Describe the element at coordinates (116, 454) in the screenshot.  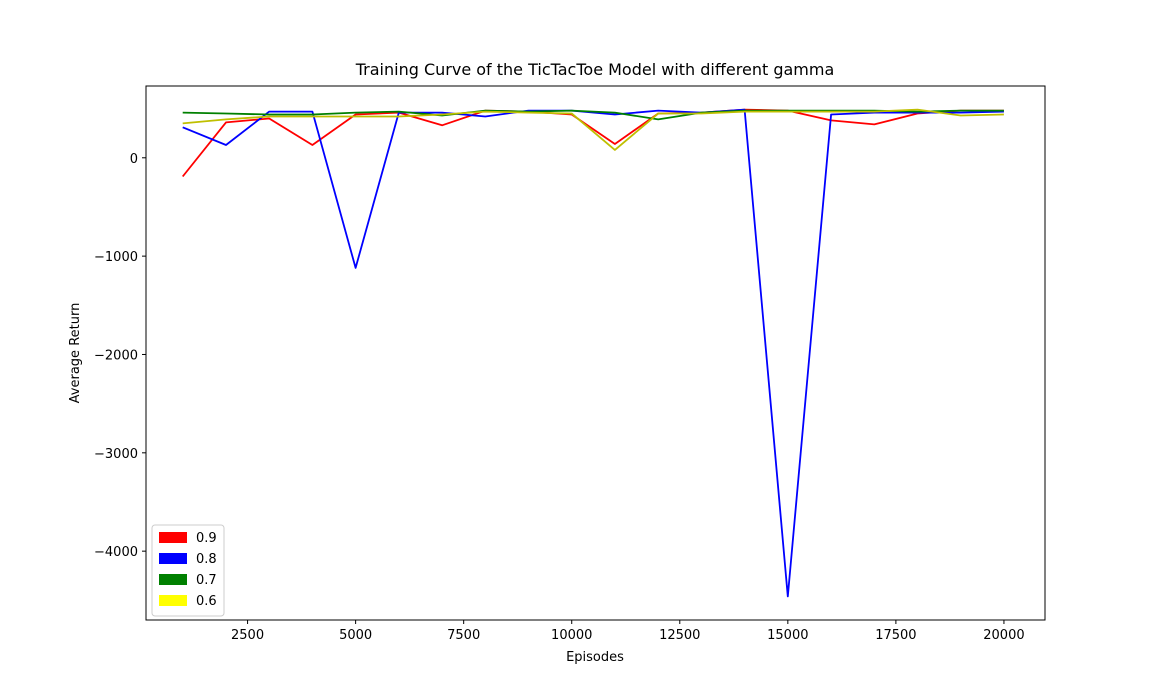
I see `y-tick-label: −3000` at that location.